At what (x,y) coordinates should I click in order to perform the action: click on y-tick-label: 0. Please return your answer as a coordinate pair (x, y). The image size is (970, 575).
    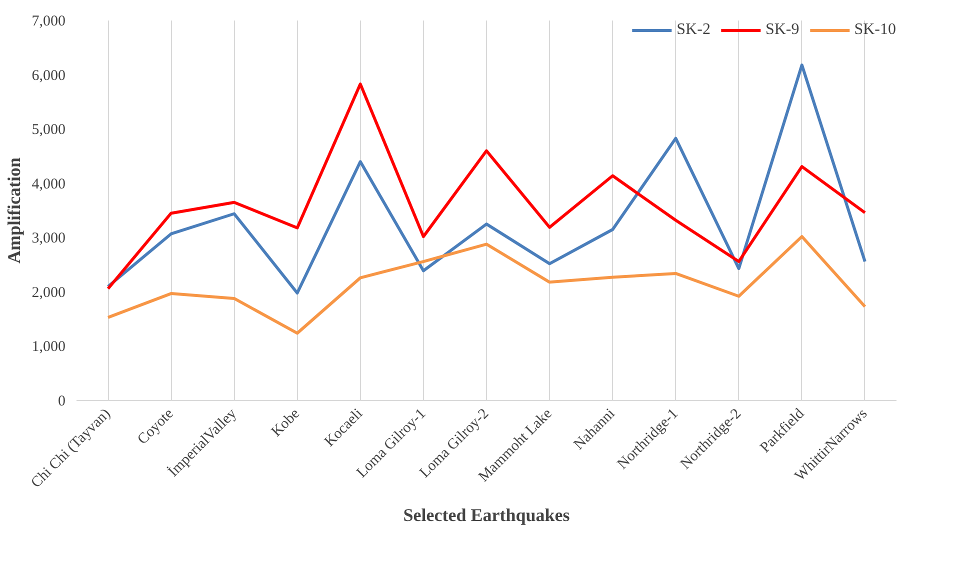
    Looking at the image, I should click on (62, 402).